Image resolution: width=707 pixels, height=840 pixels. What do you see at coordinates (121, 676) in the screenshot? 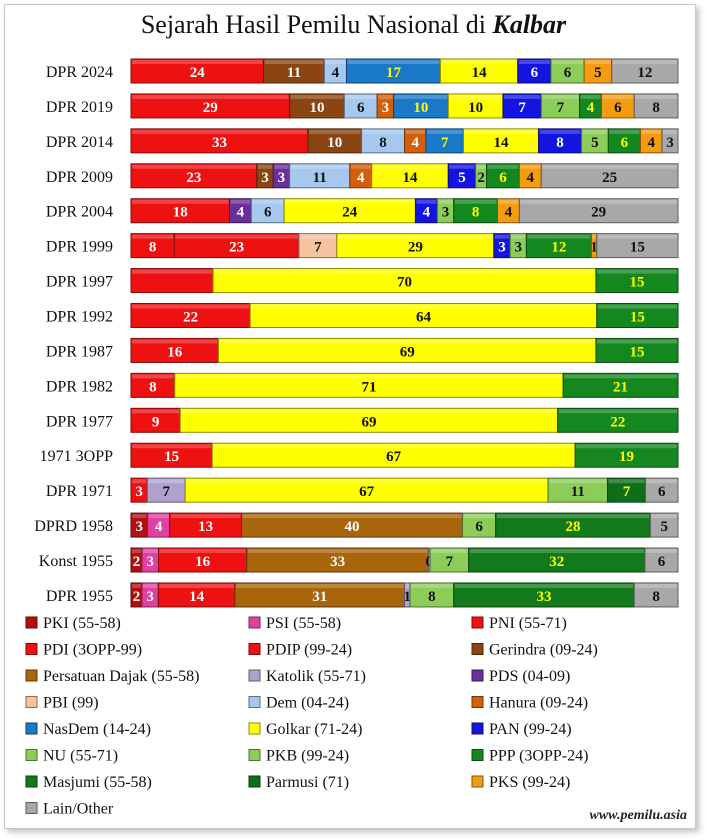
I see `legend-label: Persatuan Dajak (55-58)` at bounding box center [121, 676].